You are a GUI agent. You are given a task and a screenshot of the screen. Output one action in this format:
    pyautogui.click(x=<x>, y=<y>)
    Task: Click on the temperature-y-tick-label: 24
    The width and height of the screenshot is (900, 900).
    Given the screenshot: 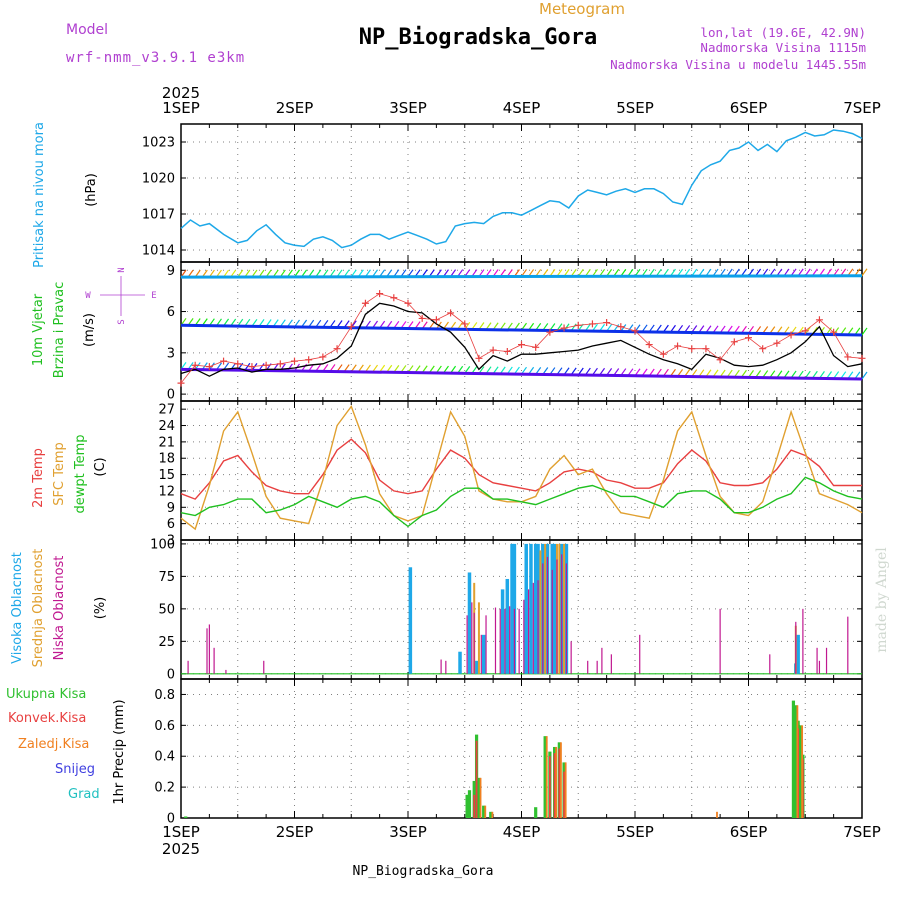 What is the action you would take?
    pyautogui.click(x=166, y=426)
    